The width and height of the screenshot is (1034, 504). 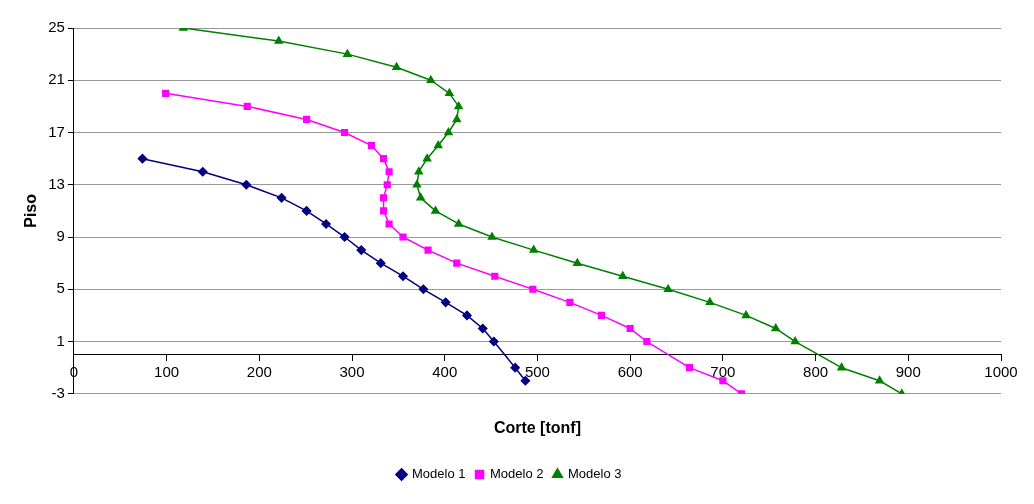 I want to click on x-tick-label: 1000, so click(x=1001, y=371).